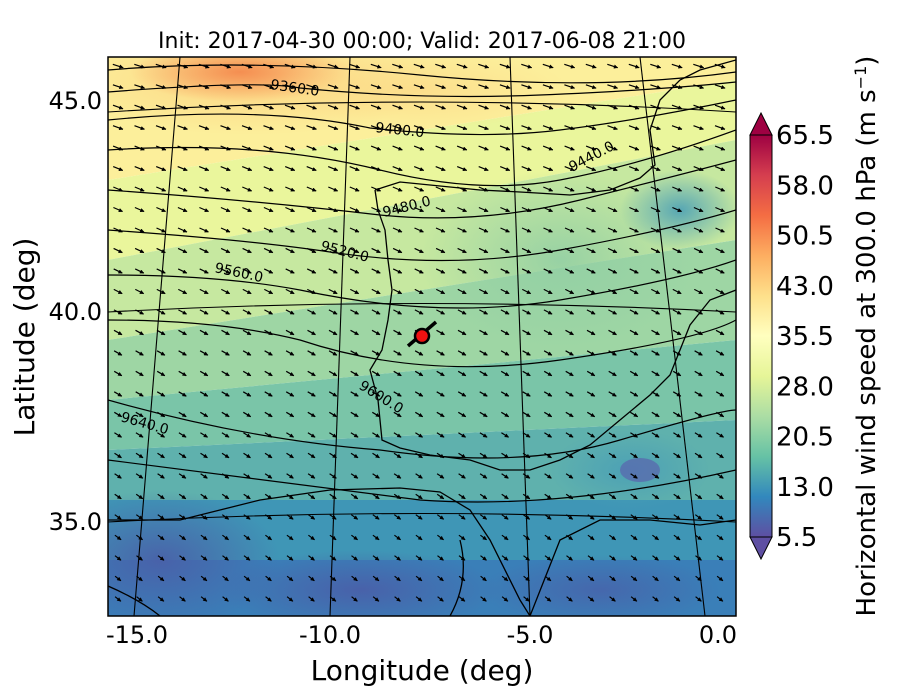  I want to click on colorbar-title-exponent: −1, so click(860, 78).